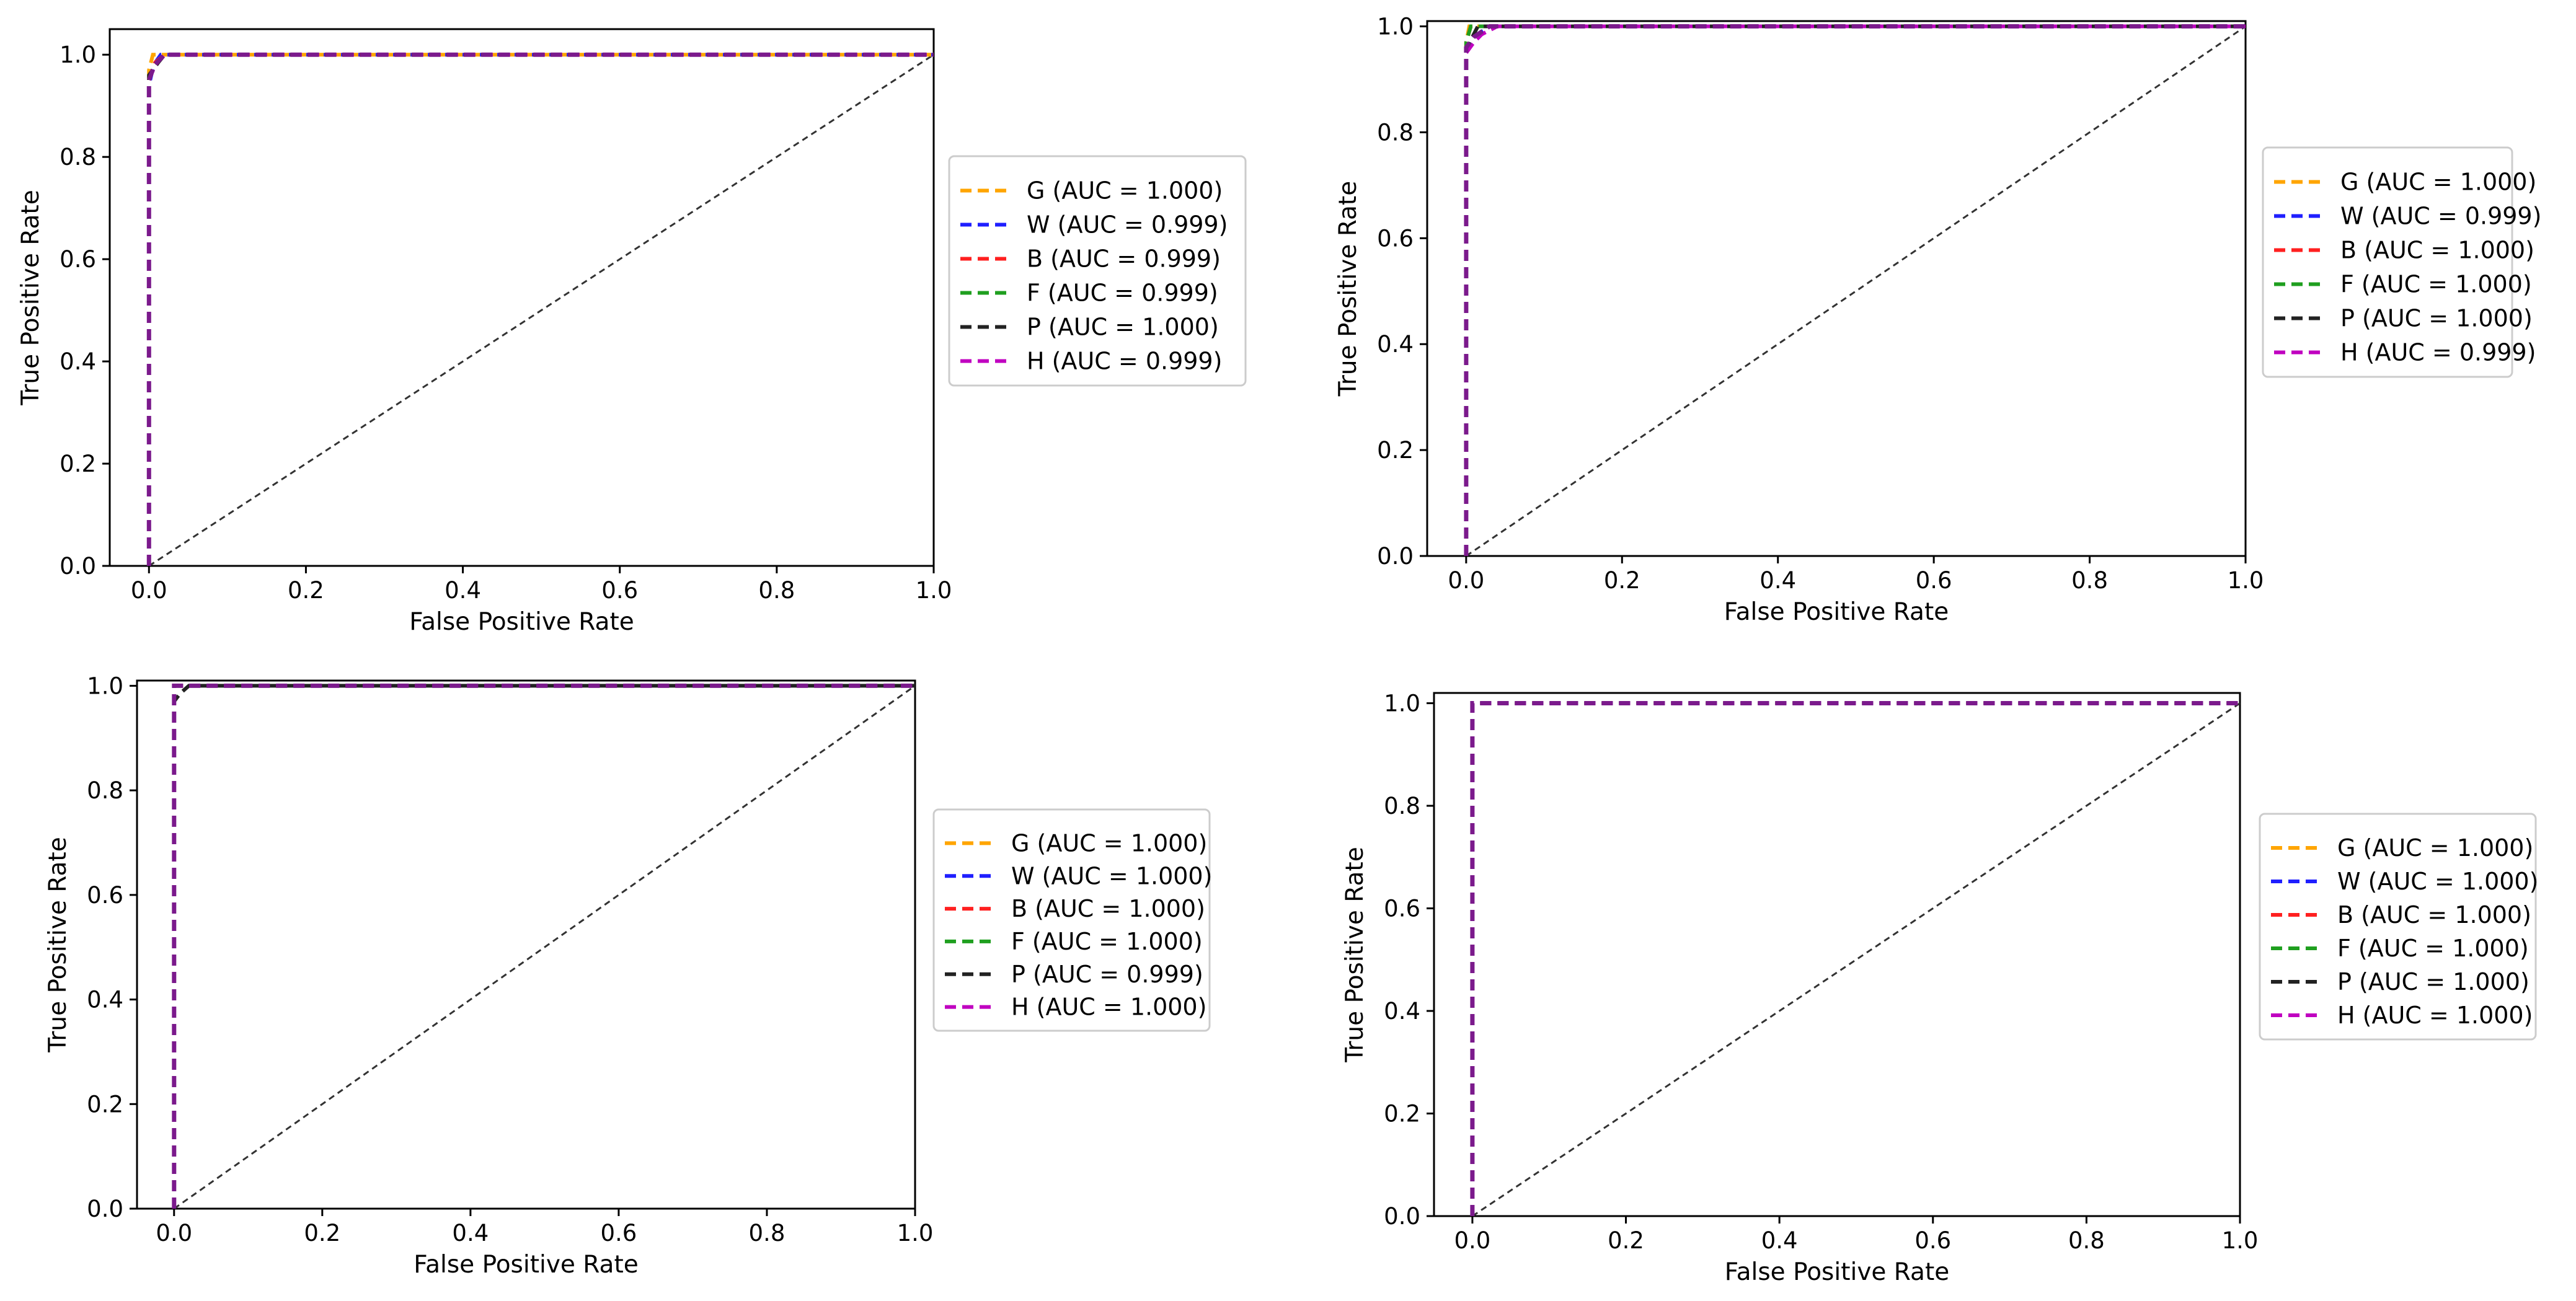  I want to click on roc-curve-f, so click(1855, 290).